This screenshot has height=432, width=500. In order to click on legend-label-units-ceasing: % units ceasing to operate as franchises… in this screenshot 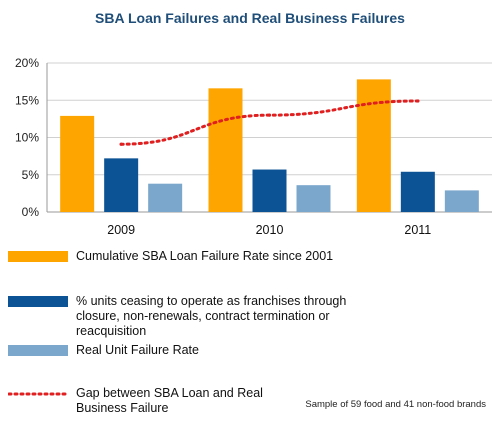, I will do `click(211, 316)`.